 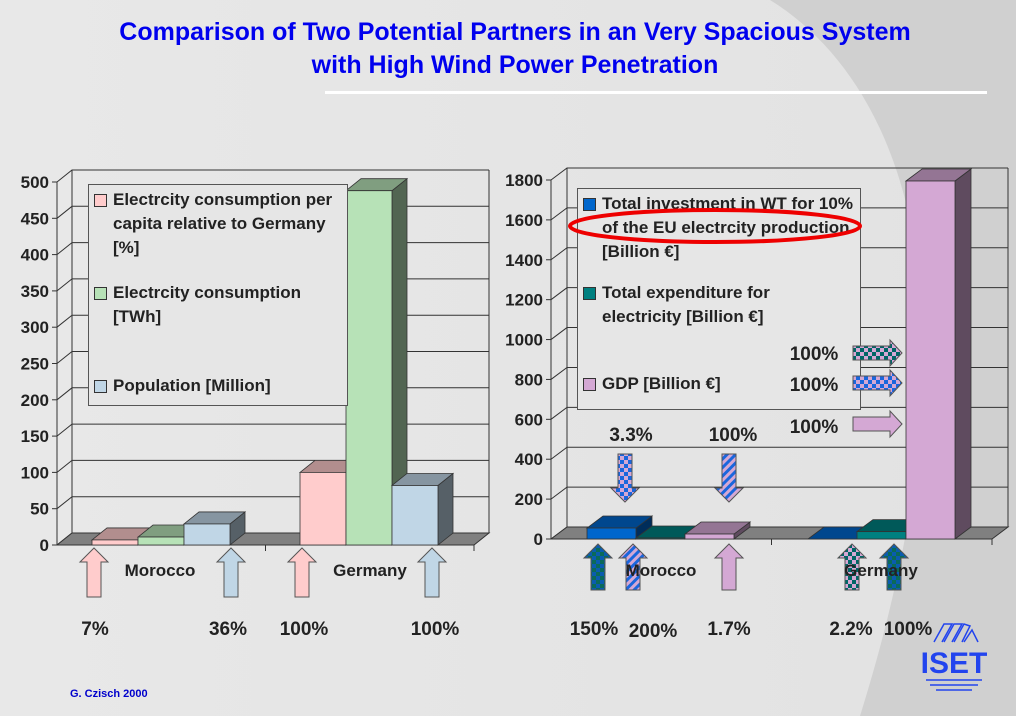 I want to click on y-tick-label: 1400, so click(x=524, y=260).